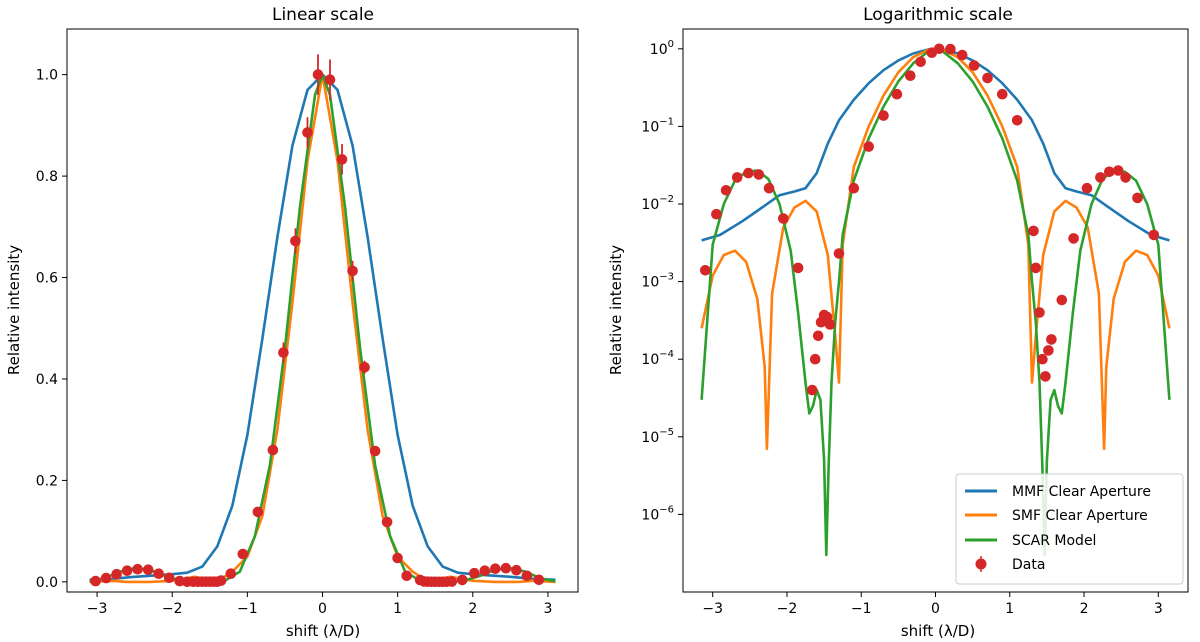  Describe the element at coordinates (51, 329) in the screenshot. I see `linear-y-ticks: 0.0 0.2 0.4 0.6 0.8 1.0` at that location.